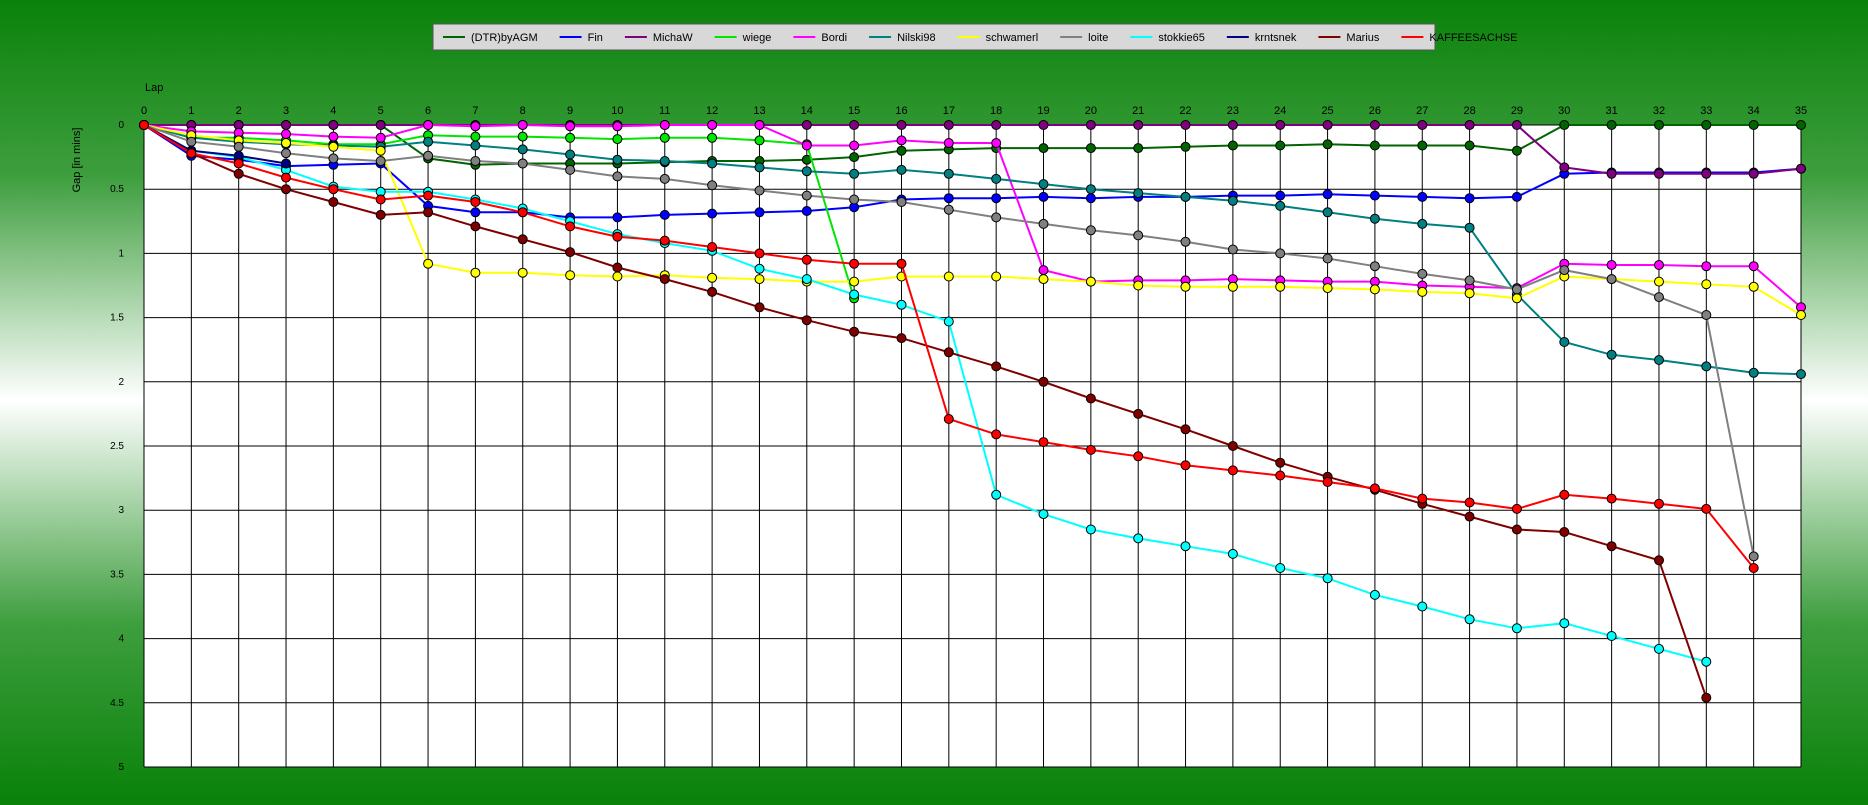  Describe the element at coordinates (504, 38) in the screenshot. I see `legend-label: (DTR)byAGM` at that location.